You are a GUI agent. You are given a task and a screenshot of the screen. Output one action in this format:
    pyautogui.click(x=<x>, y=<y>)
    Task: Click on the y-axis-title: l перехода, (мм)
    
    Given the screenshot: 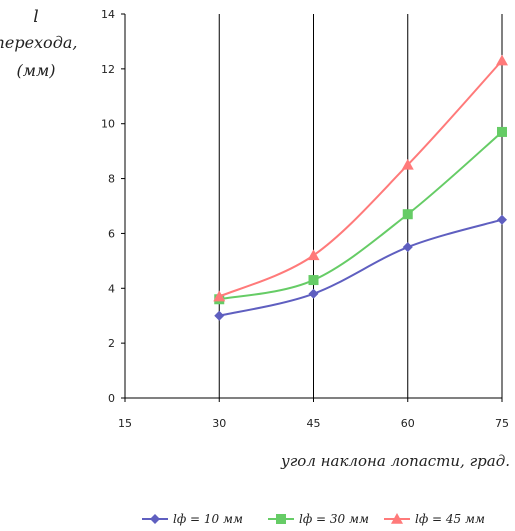 What is the action you would take?
    pyautogui.click(x=38, y=43)
    